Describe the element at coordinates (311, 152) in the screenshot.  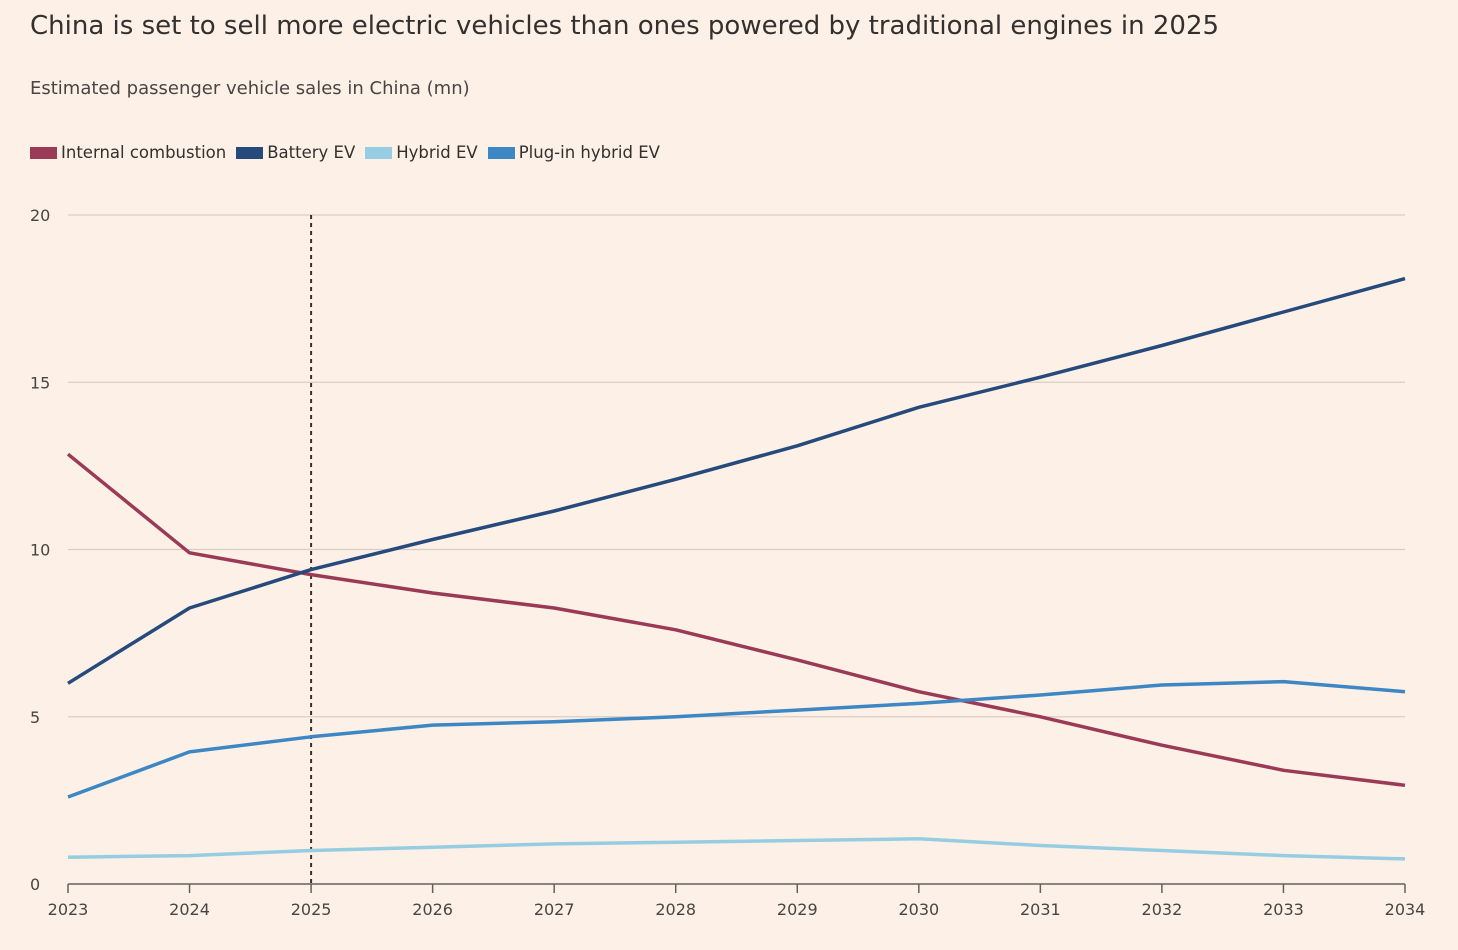
I see `legend-label: Battery EV` at that location.